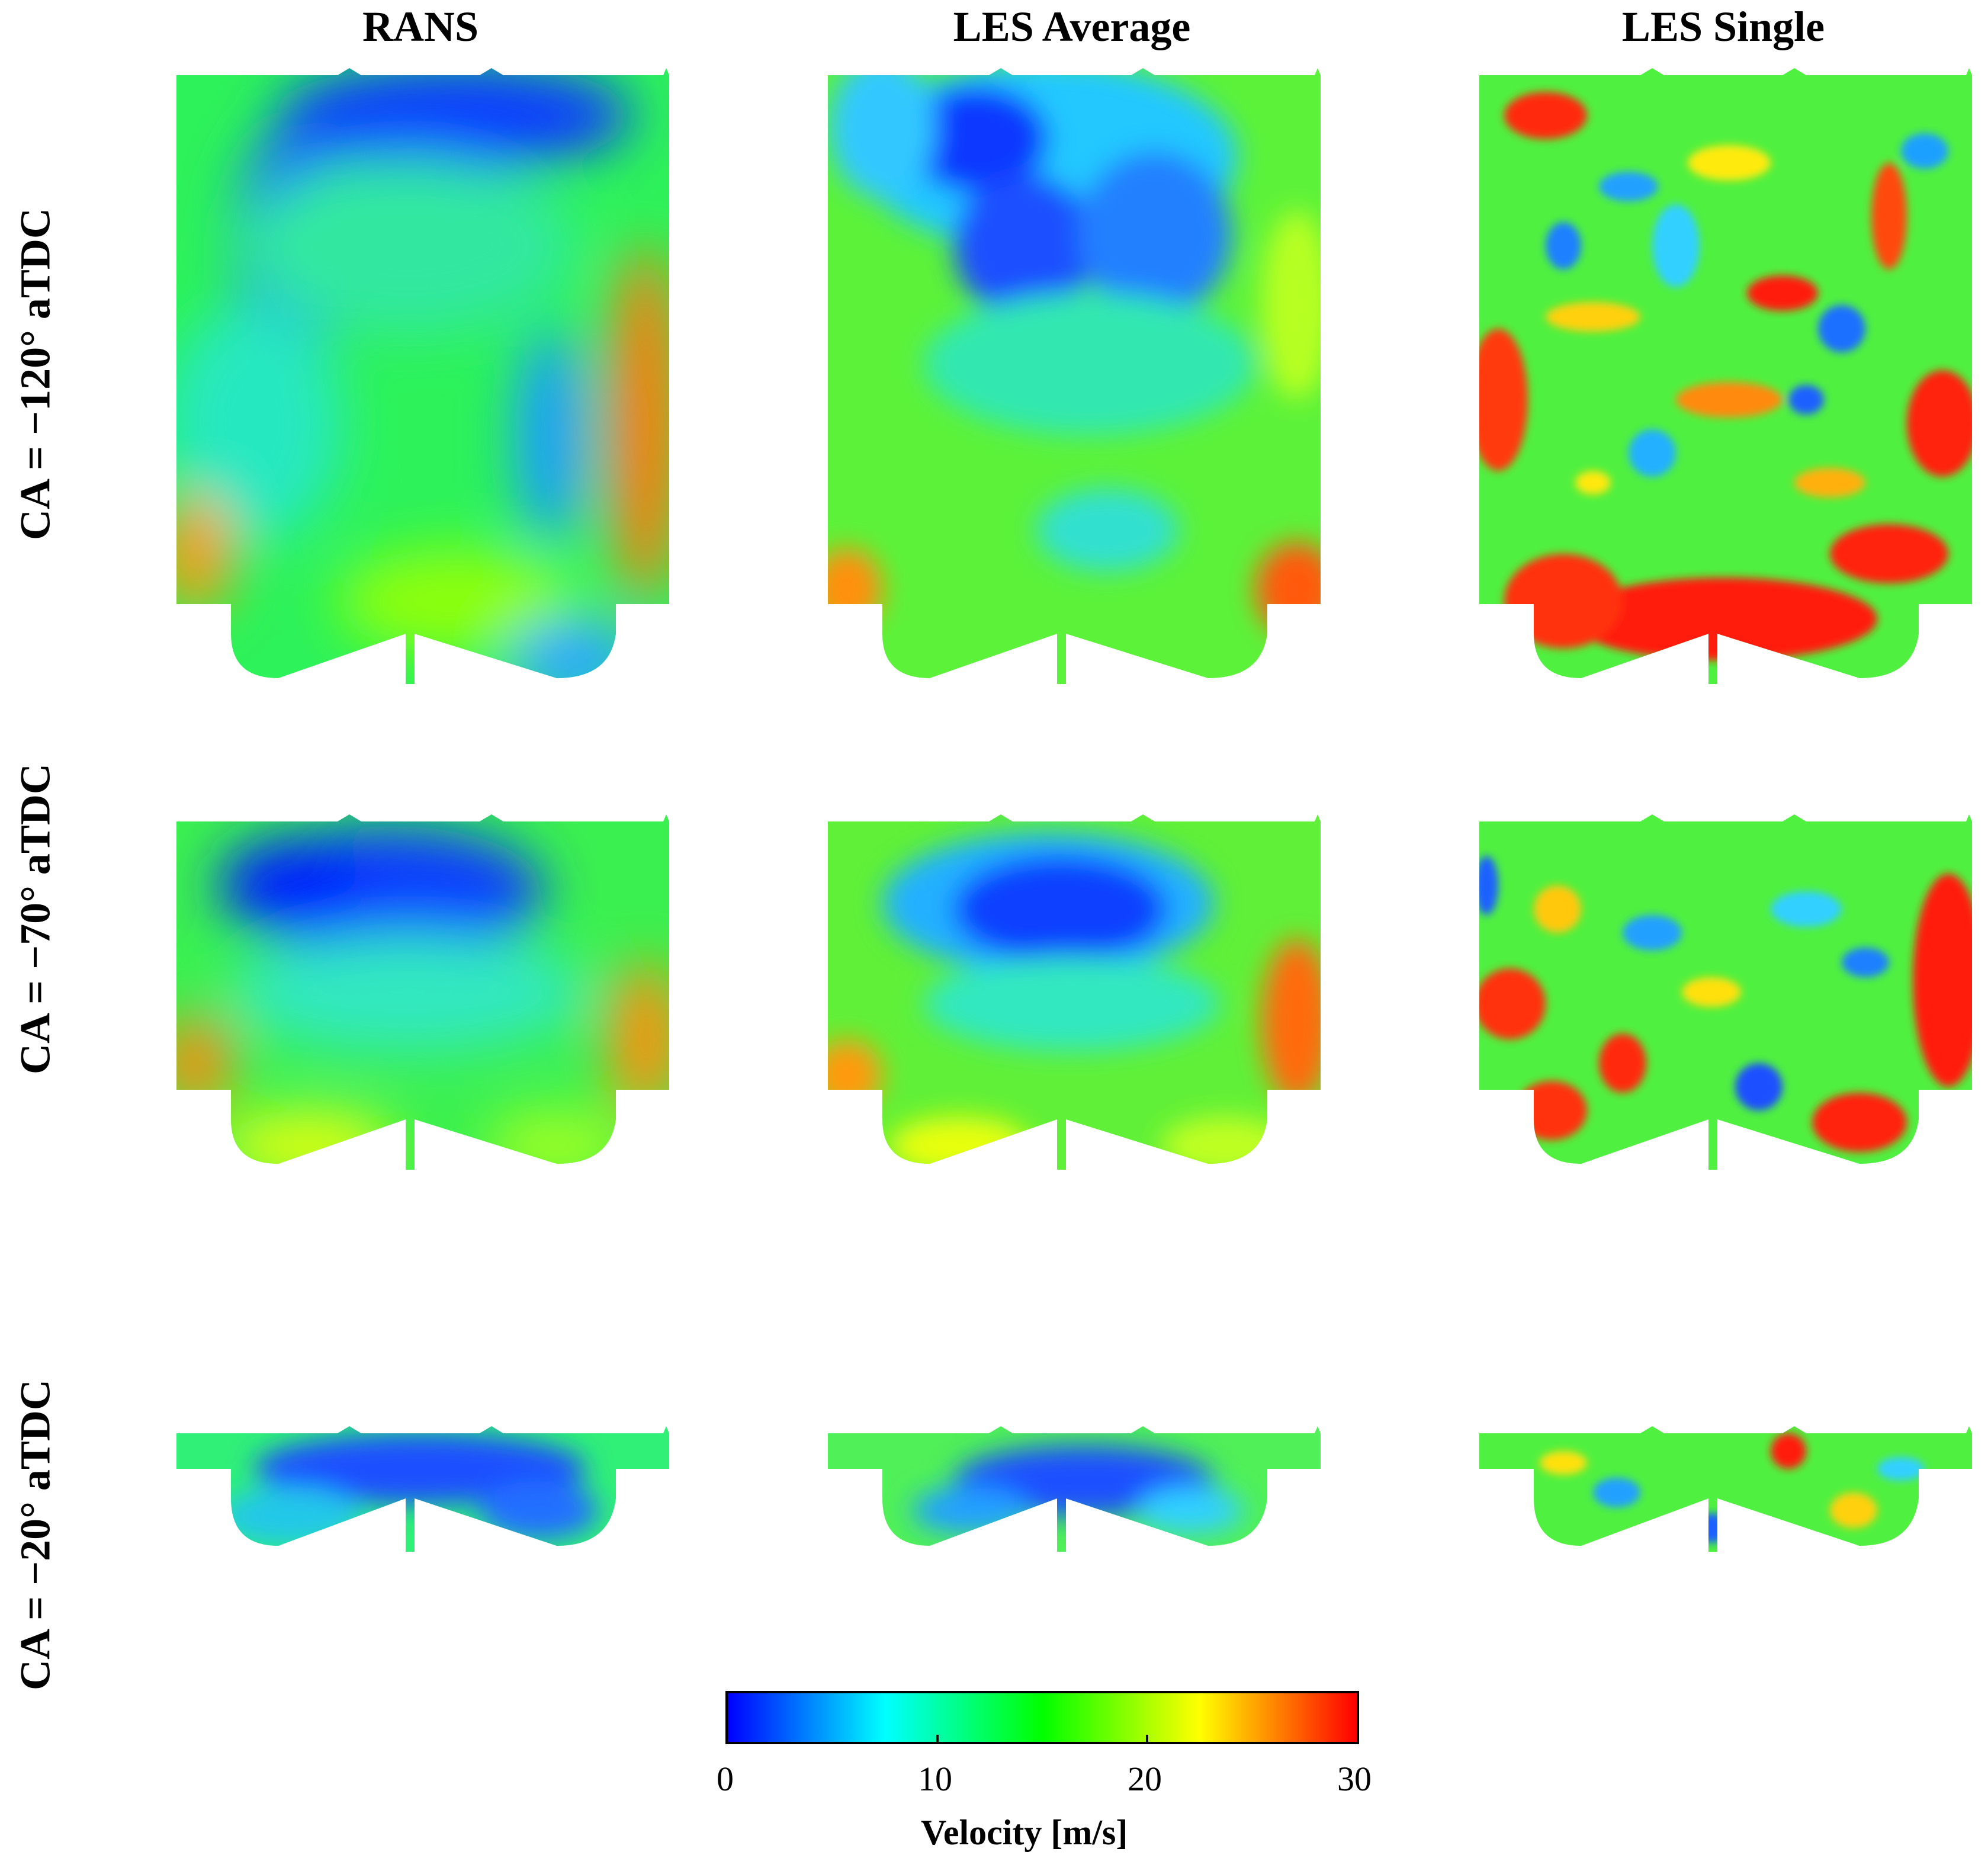 This screenshot has height=1868, width=1988. Describe the element at coordinates (35, 919) in the screenshot. I see `row-title-ca-minus-70: CA = −70° aTDC` at that location.